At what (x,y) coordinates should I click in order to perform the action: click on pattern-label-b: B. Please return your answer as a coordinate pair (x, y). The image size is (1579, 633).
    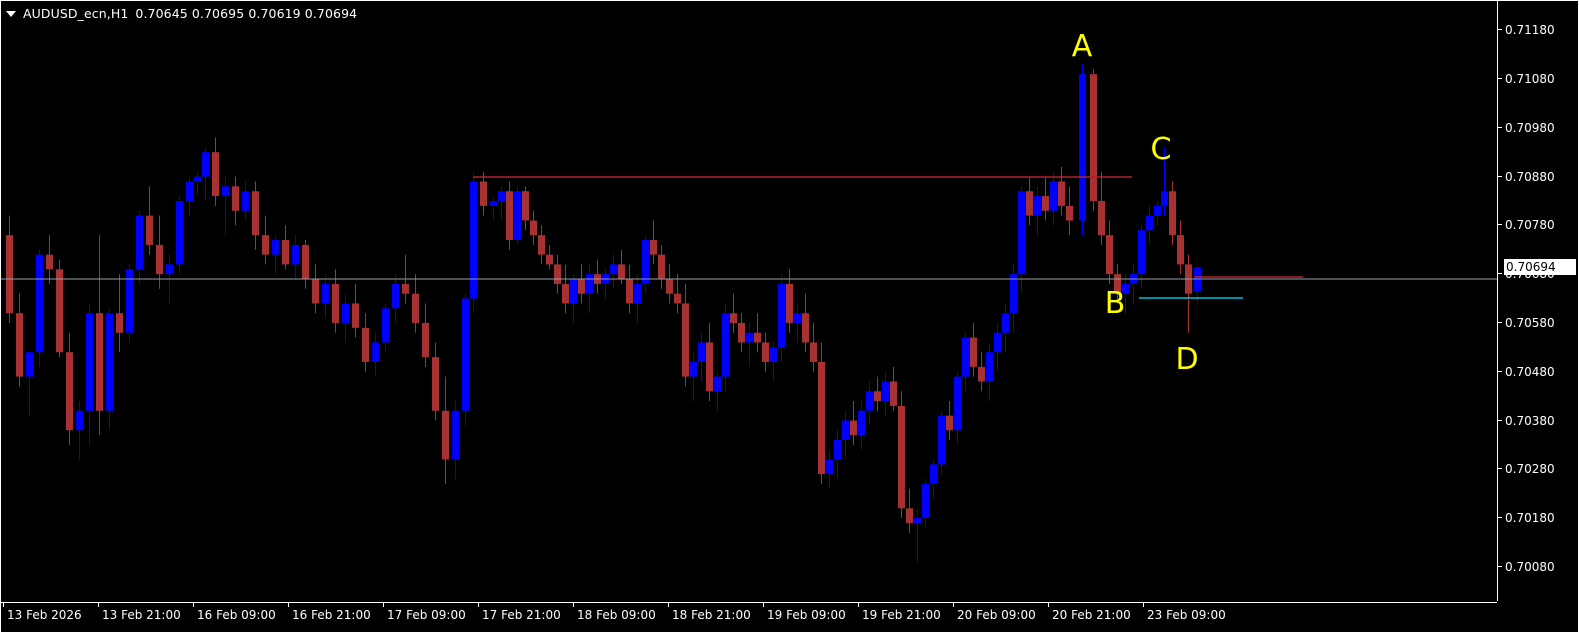
    Looking at the image, I should click on (1115, 303).